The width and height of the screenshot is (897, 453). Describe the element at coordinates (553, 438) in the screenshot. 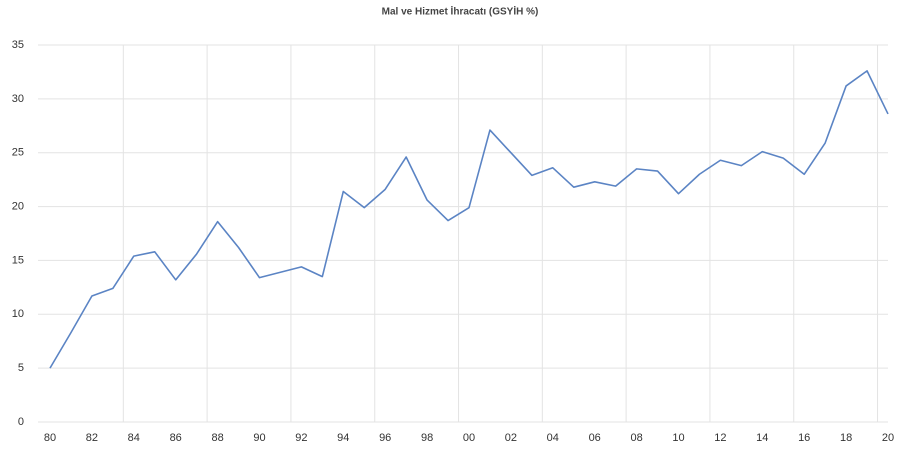

I see `x-tick-label: 04` at that location.